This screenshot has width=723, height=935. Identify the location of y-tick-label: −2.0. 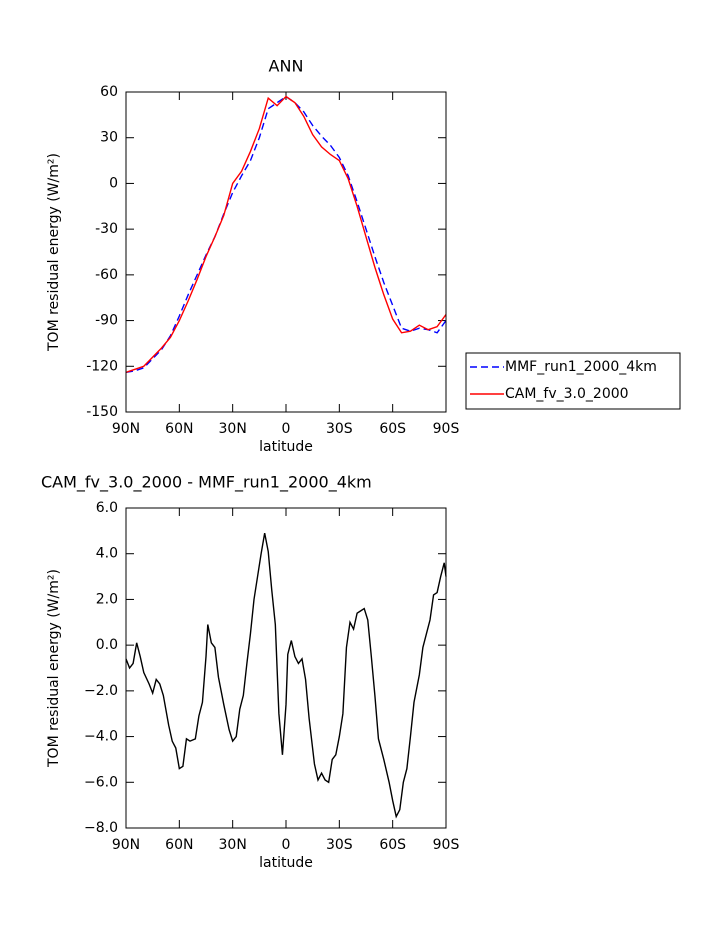
(101, 691).